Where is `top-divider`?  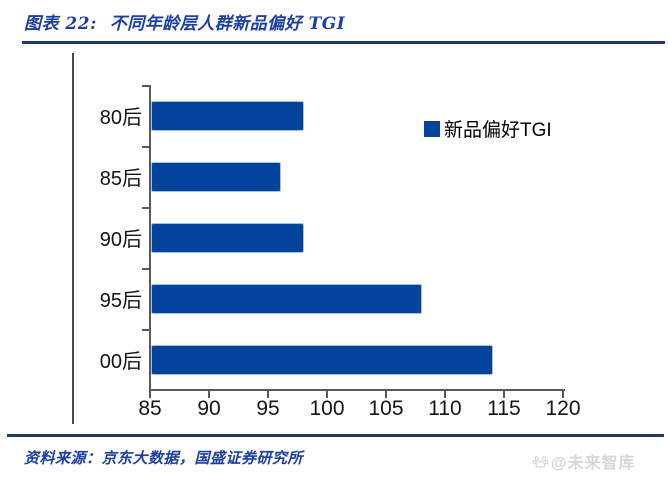
top-divider is located at coordinates (343, 42).